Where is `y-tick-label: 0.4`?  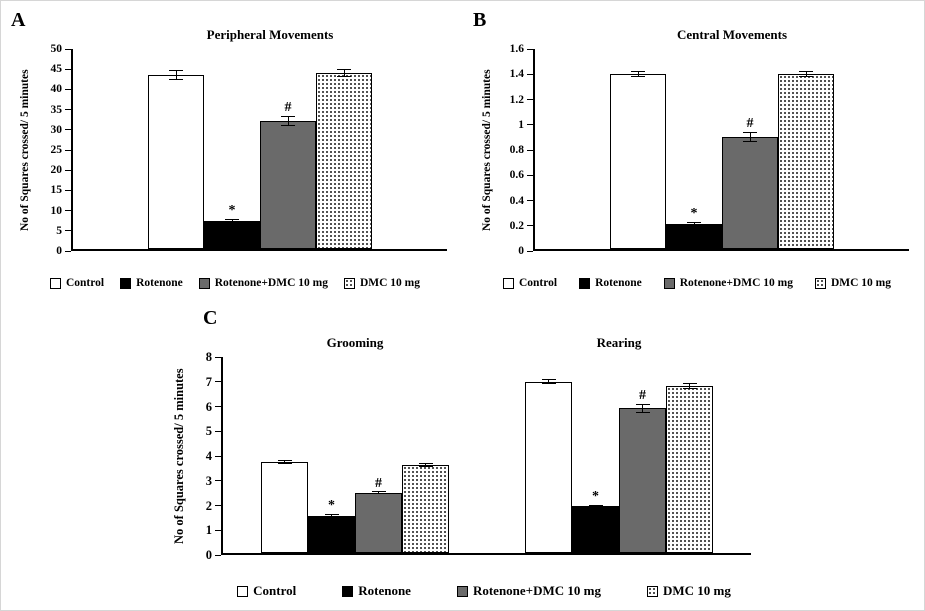 y-tick-label: 0.4 is located at coordinates (516, 200).